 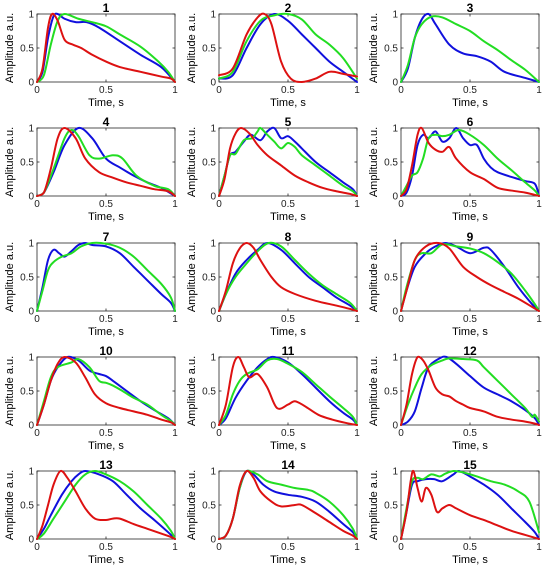 What do you see at coordinates (288, 237) in the screenshot?
I see `subplot-title: 8` at bounding box center [288, 237].